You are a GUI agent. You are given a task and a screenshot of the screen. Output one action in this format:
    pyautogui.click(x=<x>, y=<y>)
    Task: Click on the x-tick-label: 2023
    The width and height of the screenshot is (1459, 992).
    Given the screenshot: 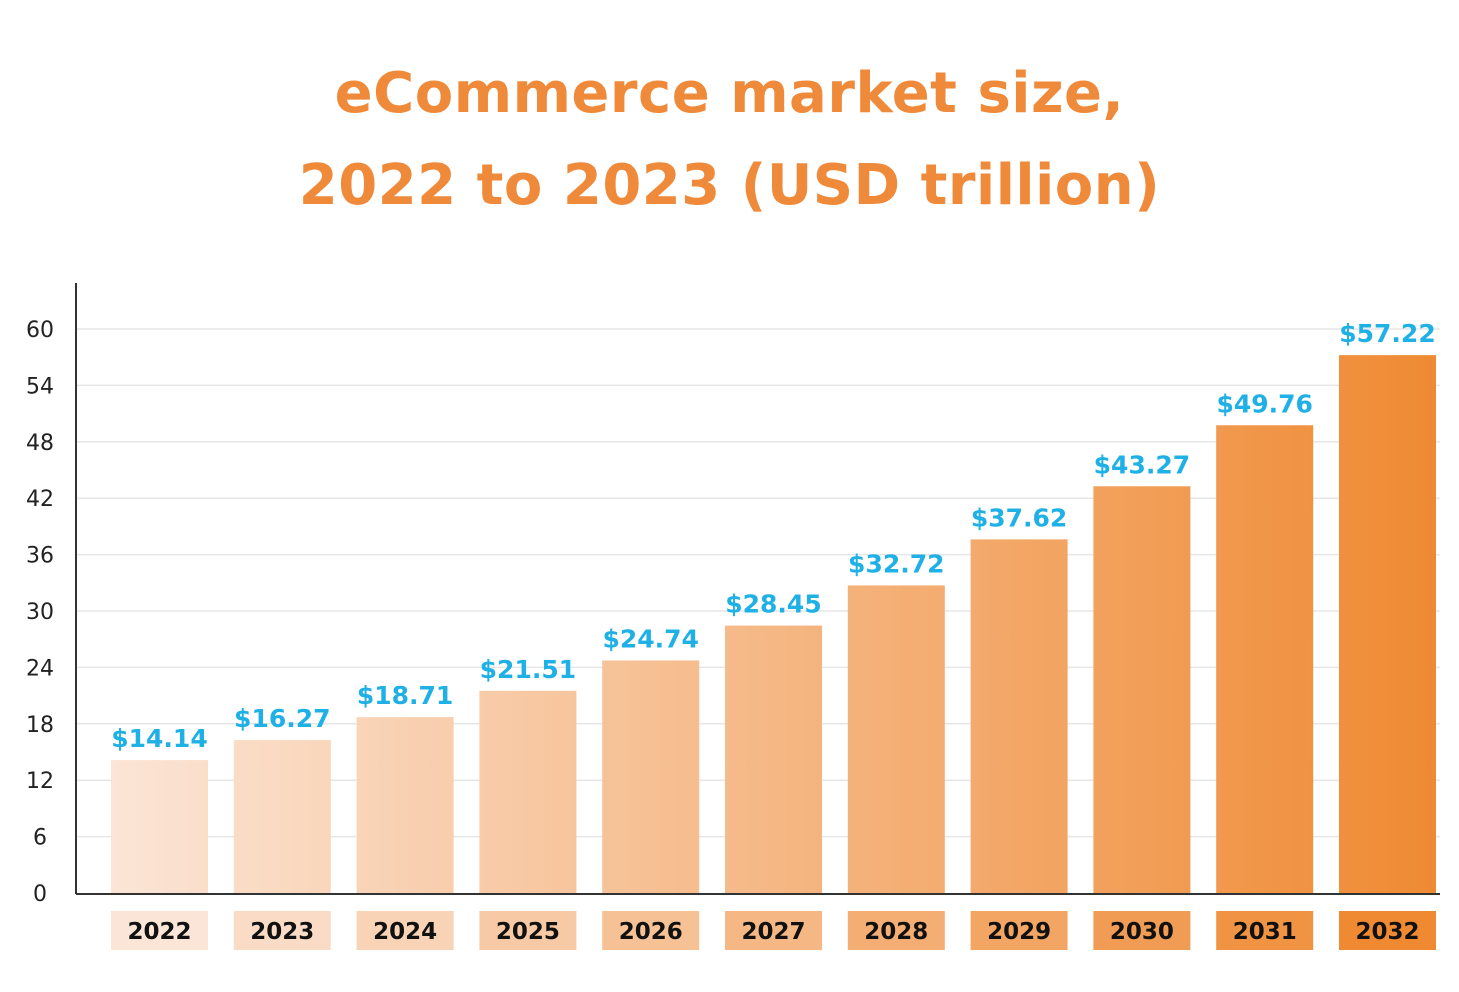 What is the action you would take?
    pyautogui.click(x=282, y=932)
    